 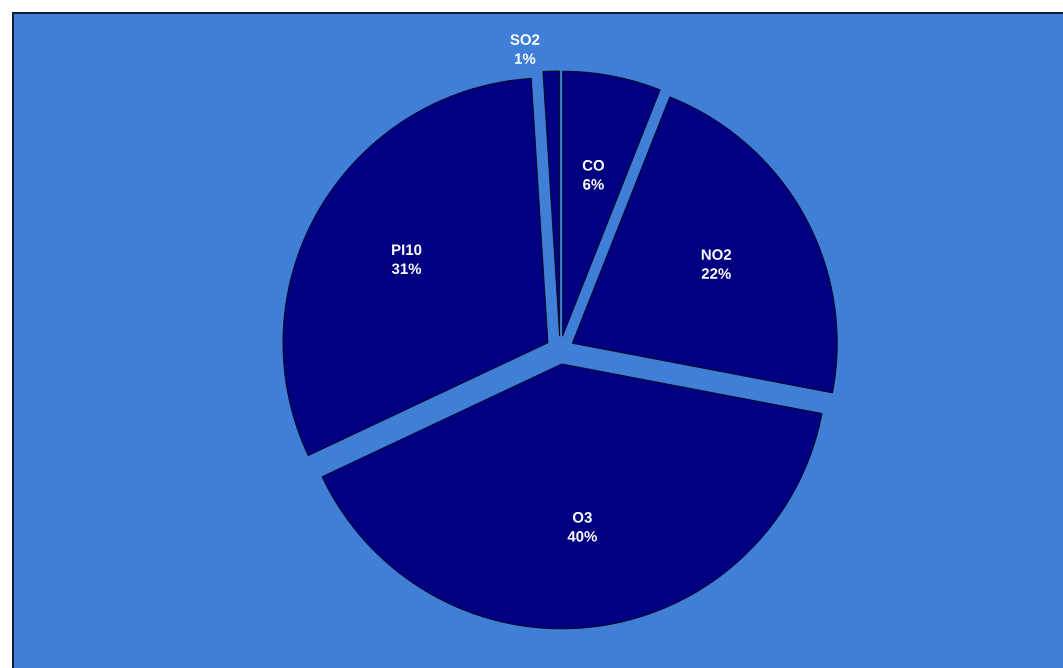 I want to click on slice-label: CO, so click(x=593, y=165).